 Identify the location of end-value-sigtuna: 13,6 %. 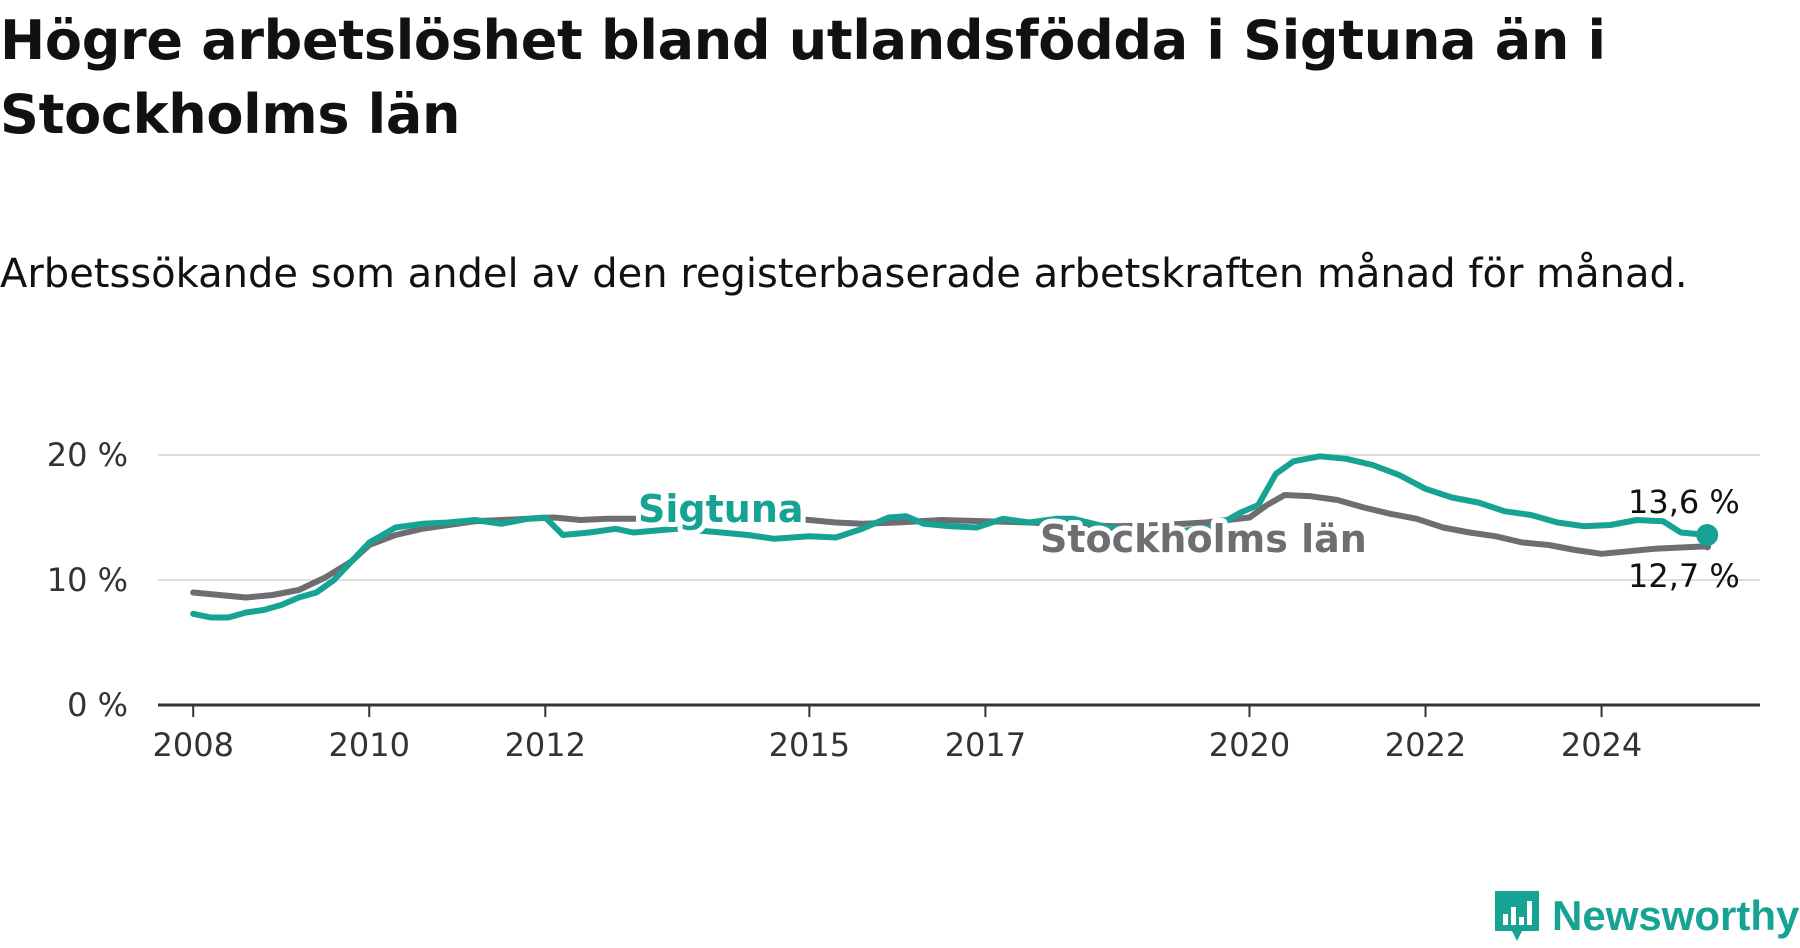
(1684, 502).